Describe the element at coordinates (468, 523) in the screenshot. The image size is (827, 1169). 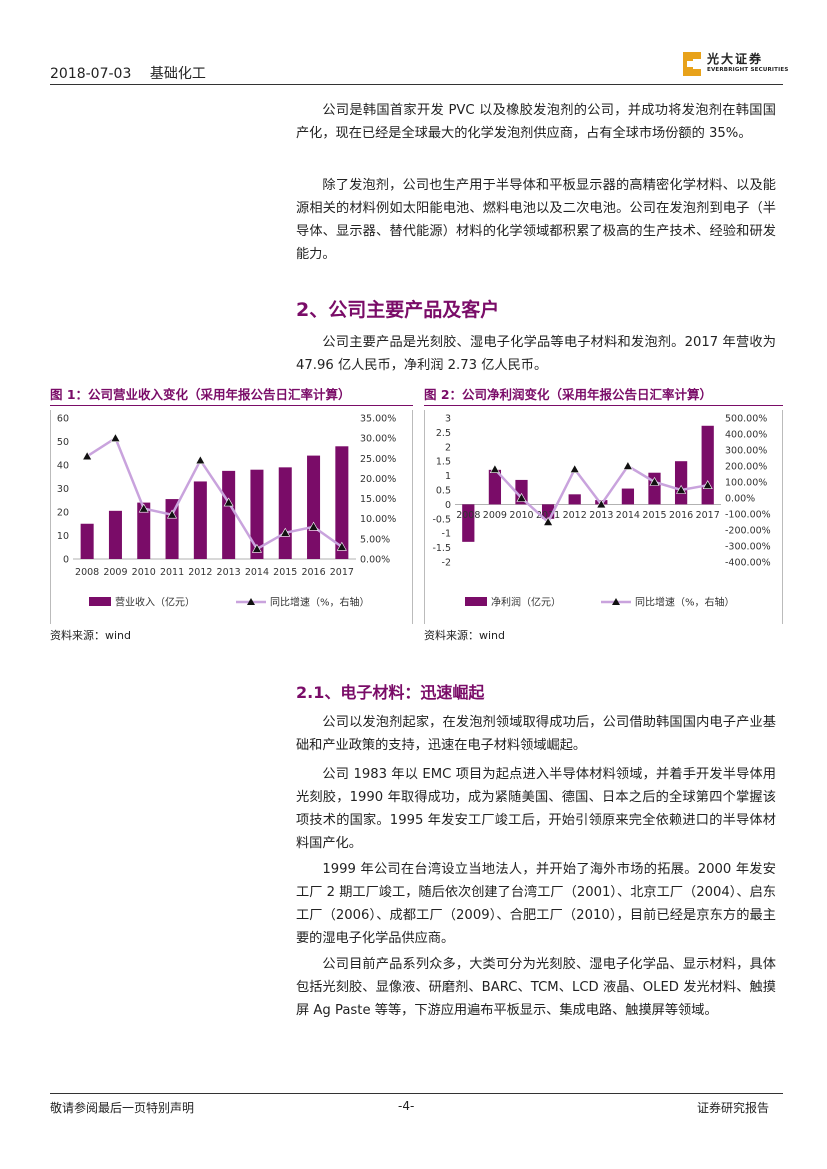
I see `bar-2008` at that location.